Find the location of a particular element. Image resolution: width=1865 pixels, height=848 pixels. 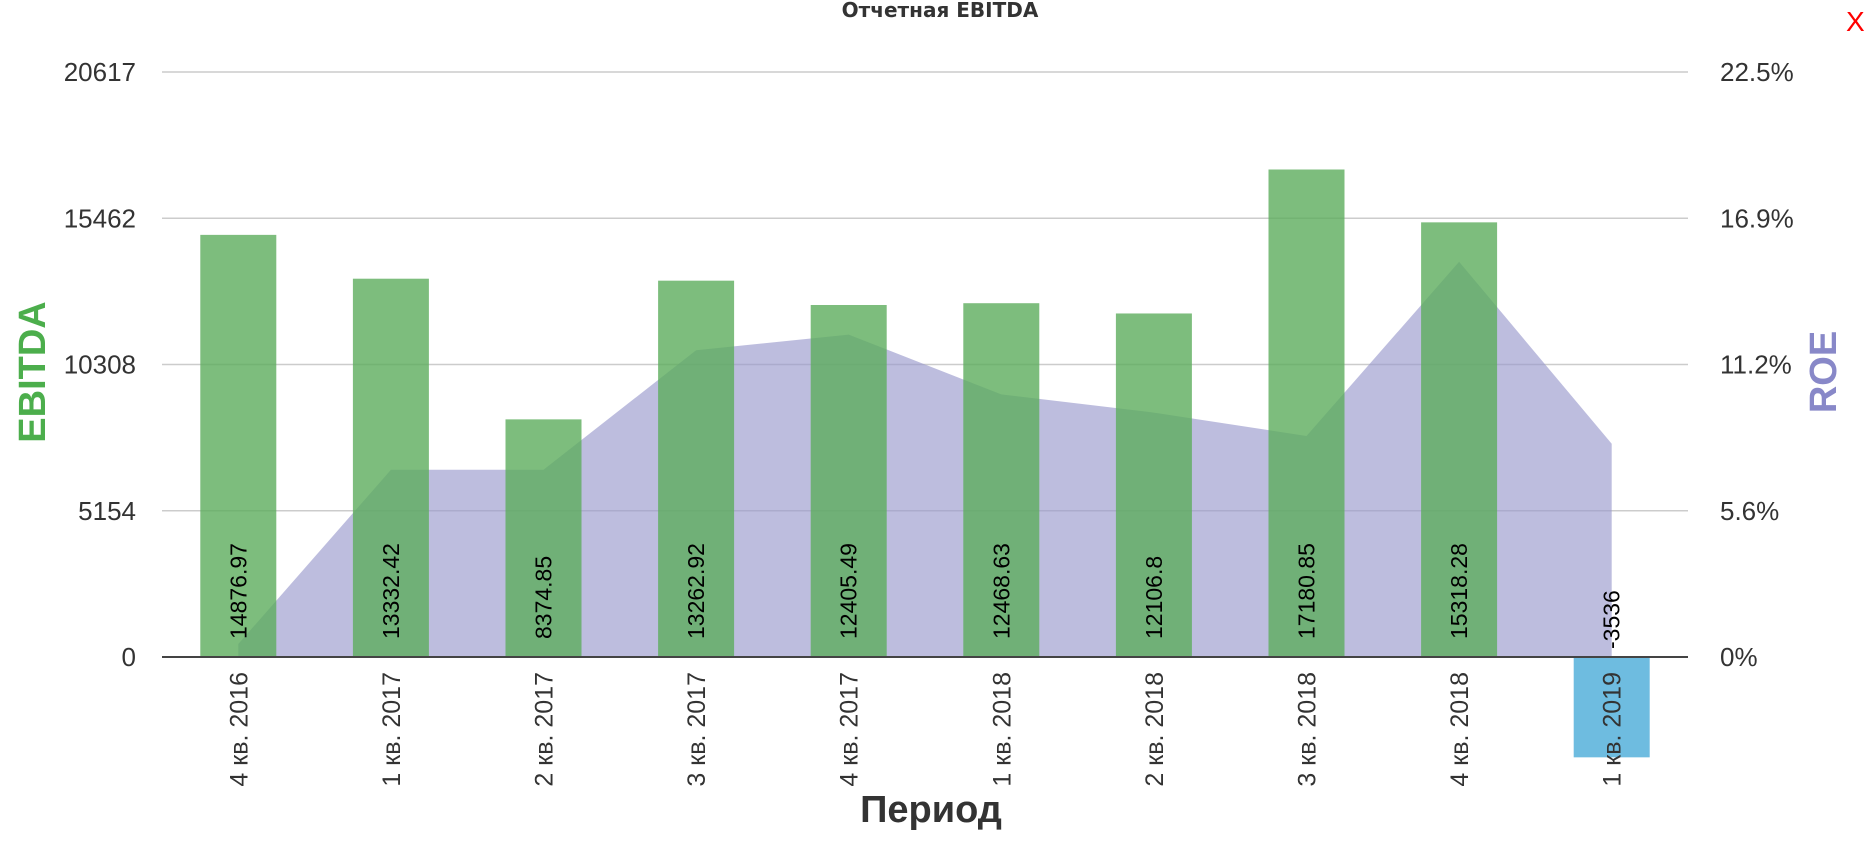

right-axis-ticks: 0% 5.6% 11.2% 16.9% 22.5% is located at coordinates (1757, 364).